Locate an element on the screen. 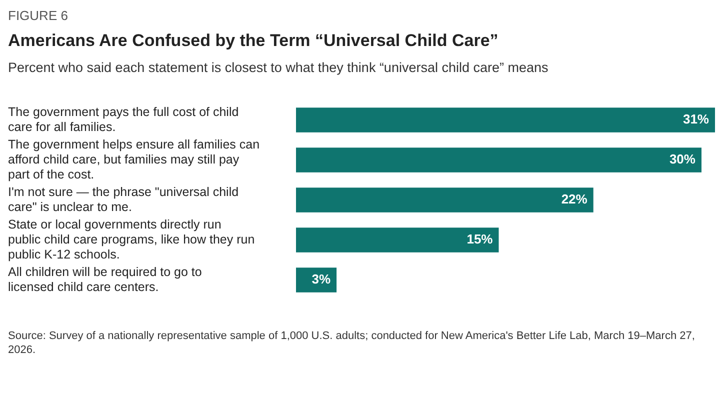  y-tick-label: The government helps ensure all families can afford child care, but families may still pay part of the cost. is located at coordinates (134, 159).